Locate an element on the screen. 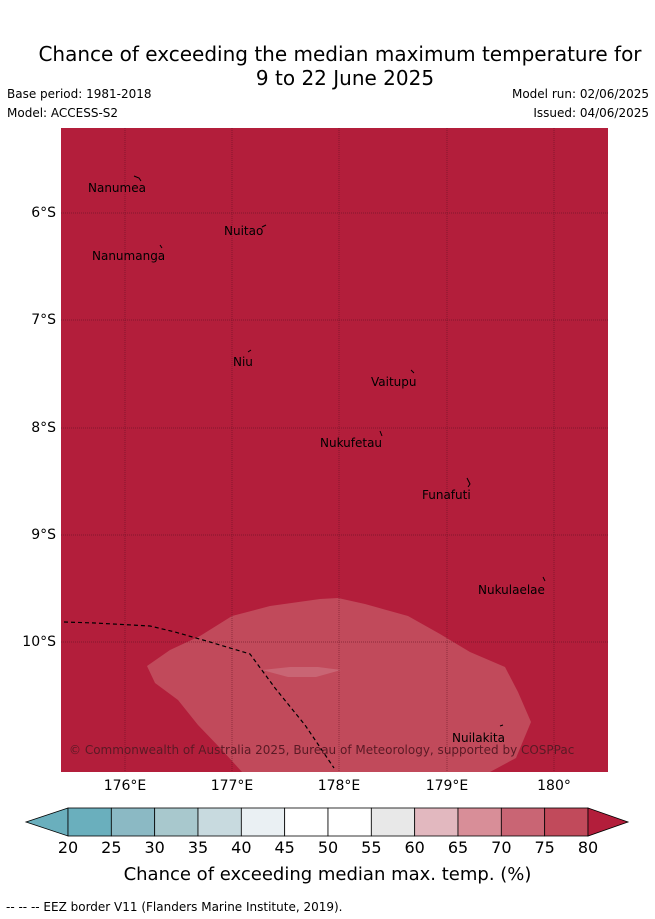 This screenshot has width=655, height=919. colorbar-tick-label: 40 is located at coordinates (241, 847).